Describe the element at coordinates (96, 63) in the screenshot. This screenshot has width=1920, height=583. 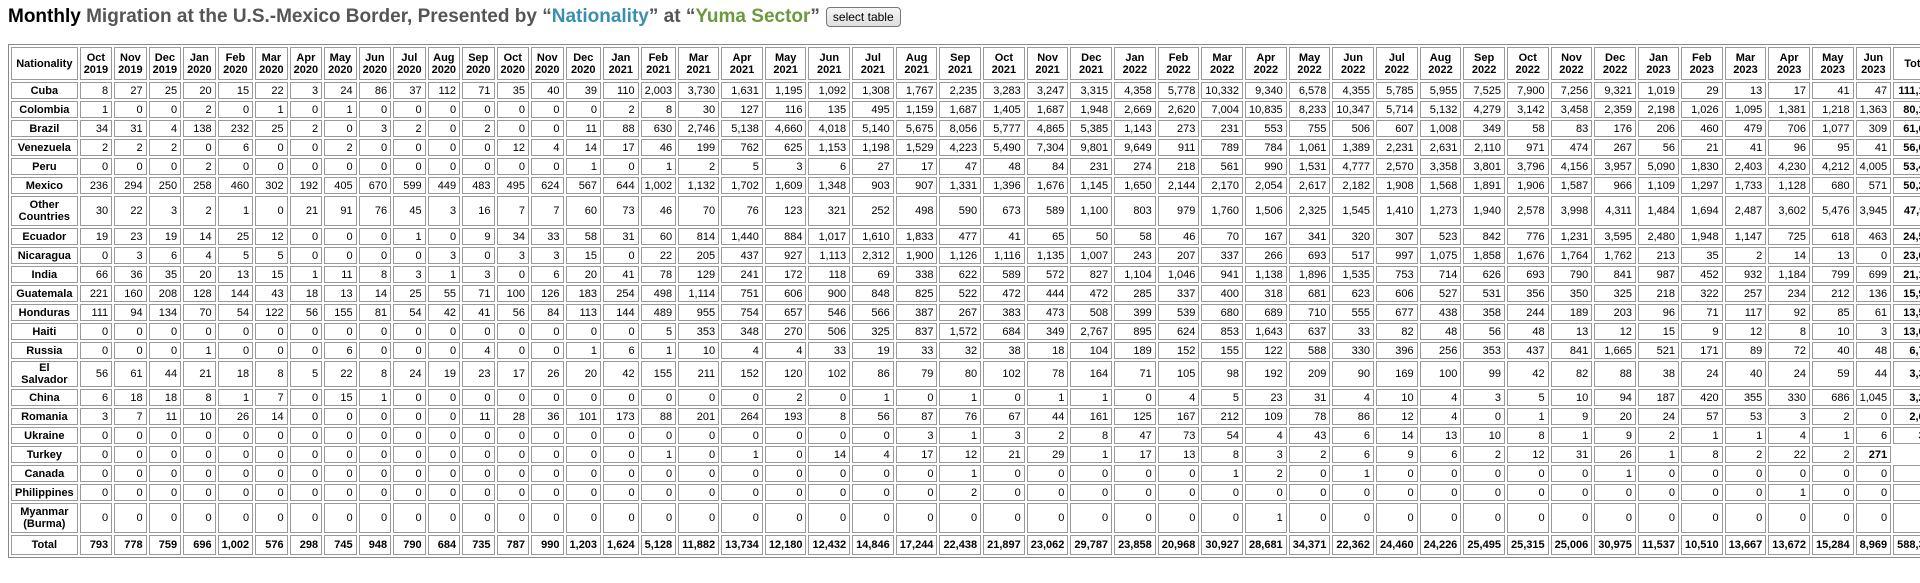
I see `column-header-month: Oct 2019` at that location.